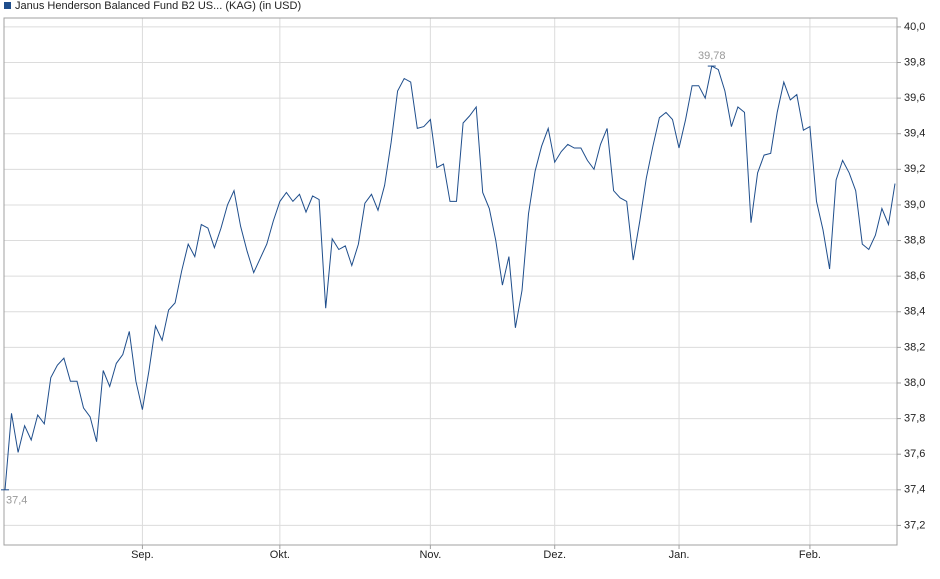  What do you see at coordinates (142, 555) in the screenshot?
I see `x-tick-label: Sep.` at bounding box center [142, 555].